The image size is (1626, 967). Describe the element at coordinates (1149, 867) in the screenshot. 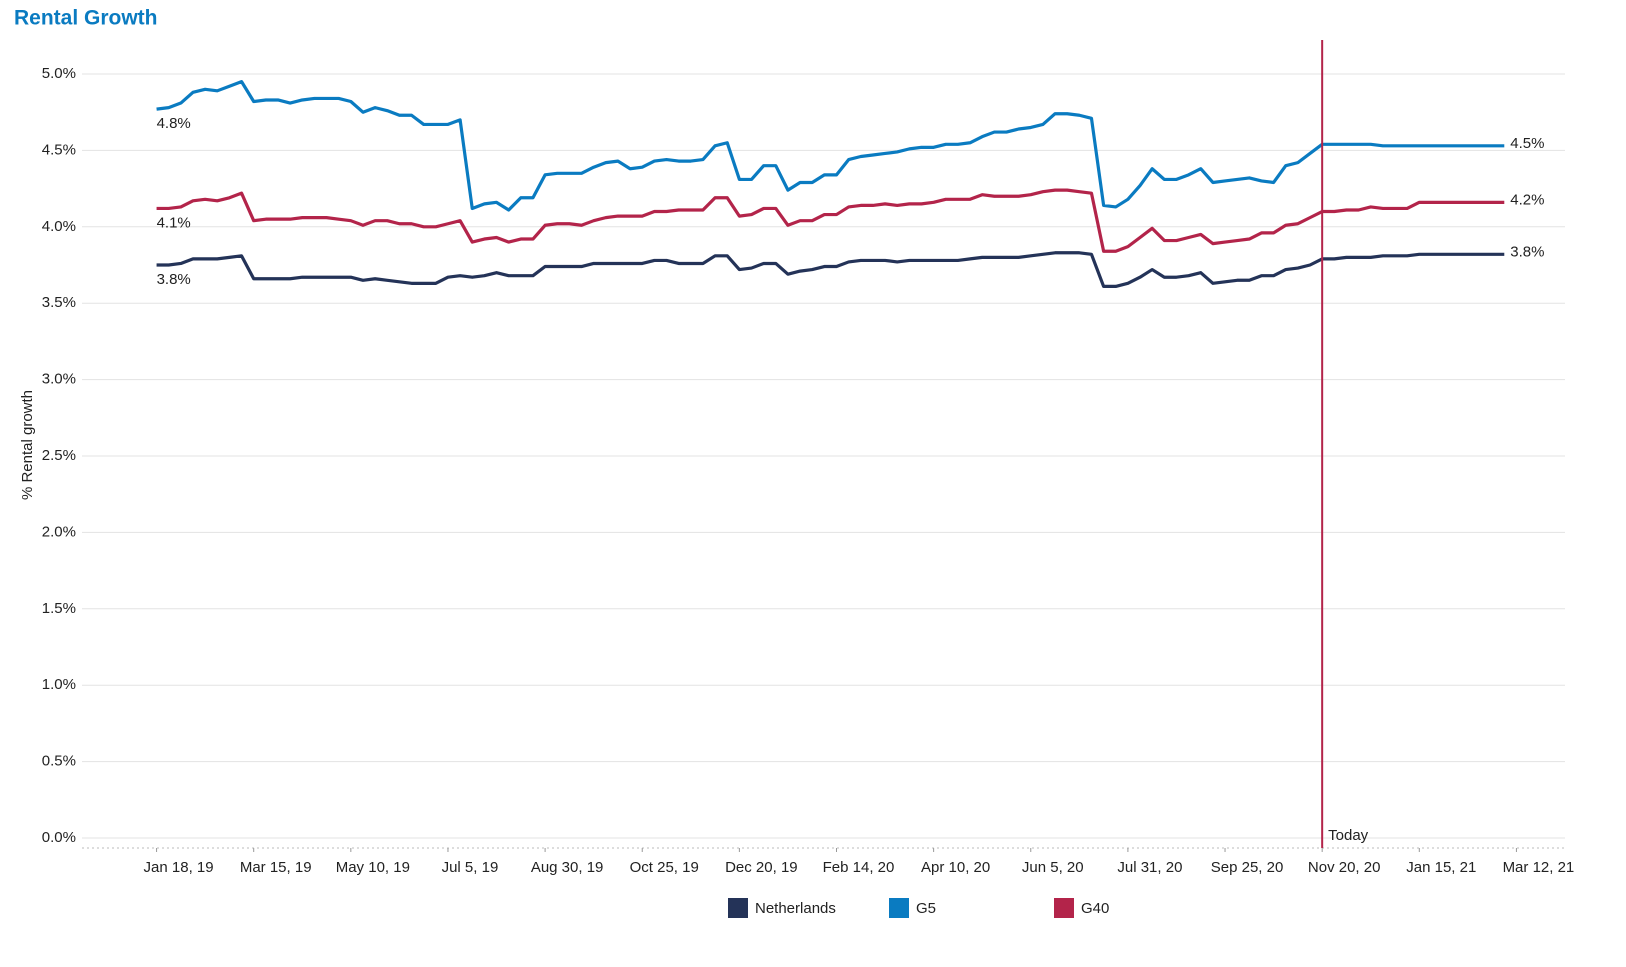

I see `x-tick-label: Jul 31, 20` at that location.